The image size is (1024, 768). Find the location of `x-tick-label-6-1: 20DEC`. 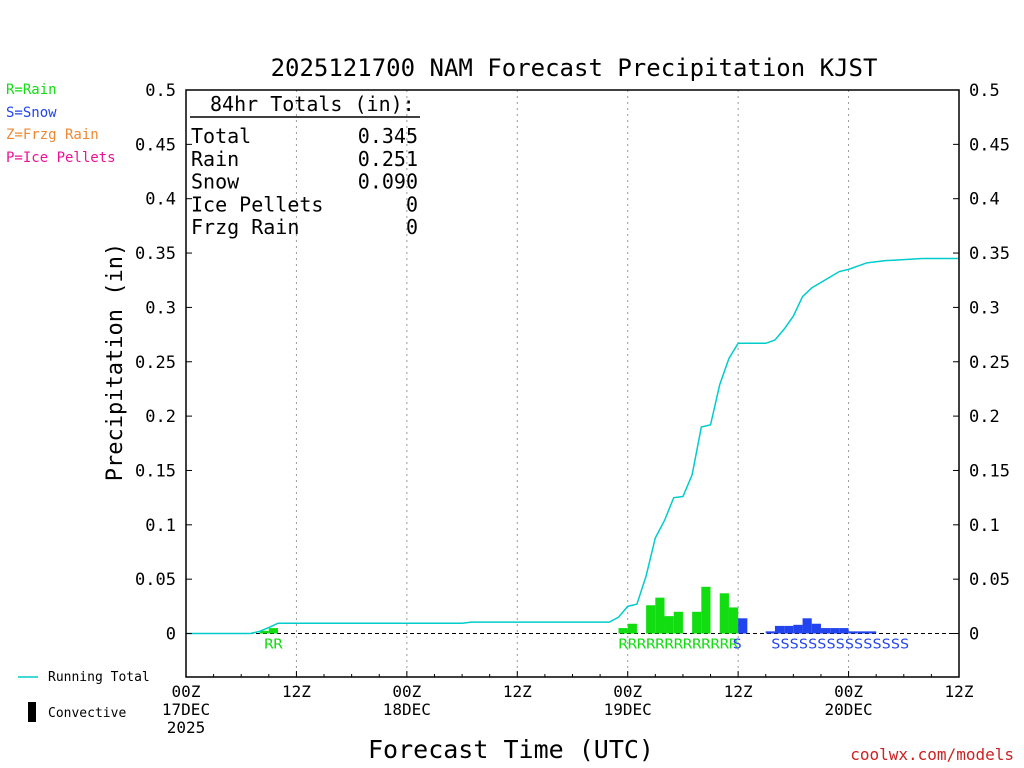

x-tick-label-6-1: 20DEC is located at coordinates (848, 709).